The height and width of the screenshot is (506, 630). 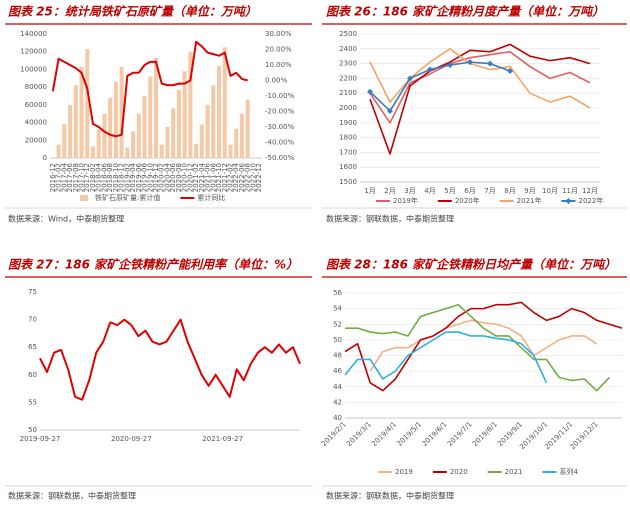 I want to click on x-tick-label: 2021-09-27, so click(x=222, y=439).